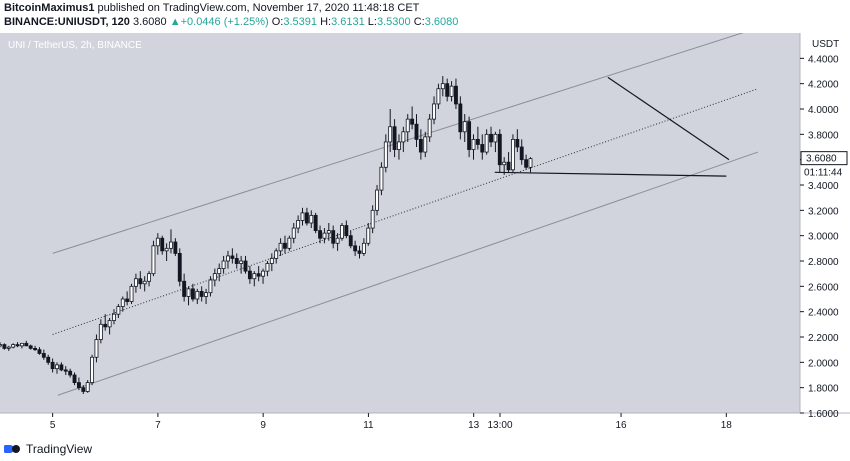 Image resolution: width=850 pixels, height=461 pixels. I want to click on chart-title: UNI / TetherUS, 2h, BINANCE, so click(75, 45).